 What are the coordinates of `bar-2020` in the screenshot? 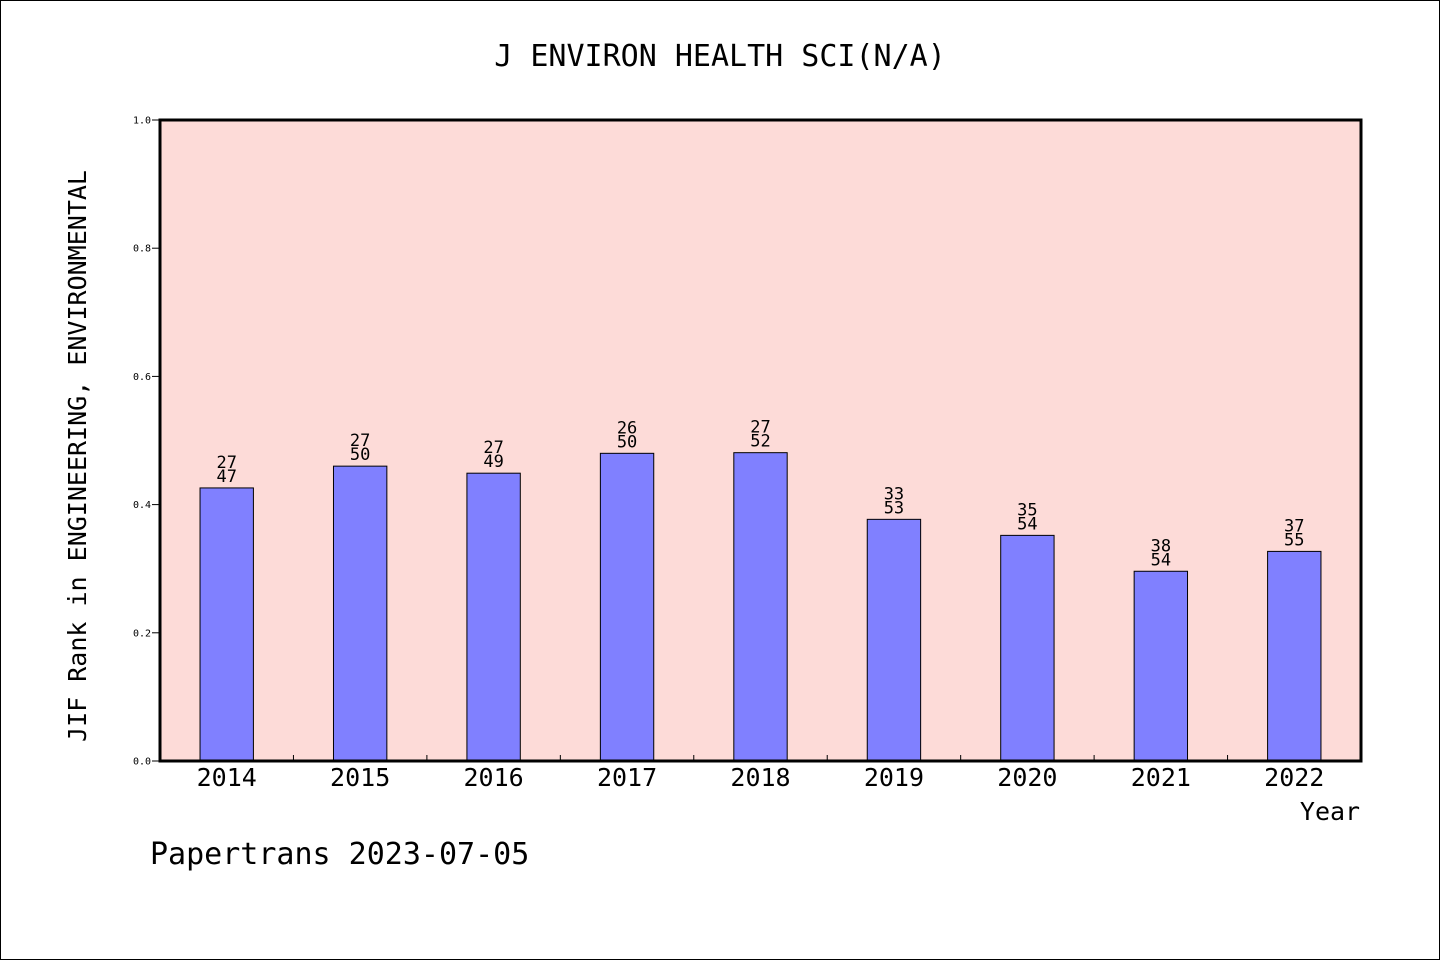 It's located at (1027, 648).